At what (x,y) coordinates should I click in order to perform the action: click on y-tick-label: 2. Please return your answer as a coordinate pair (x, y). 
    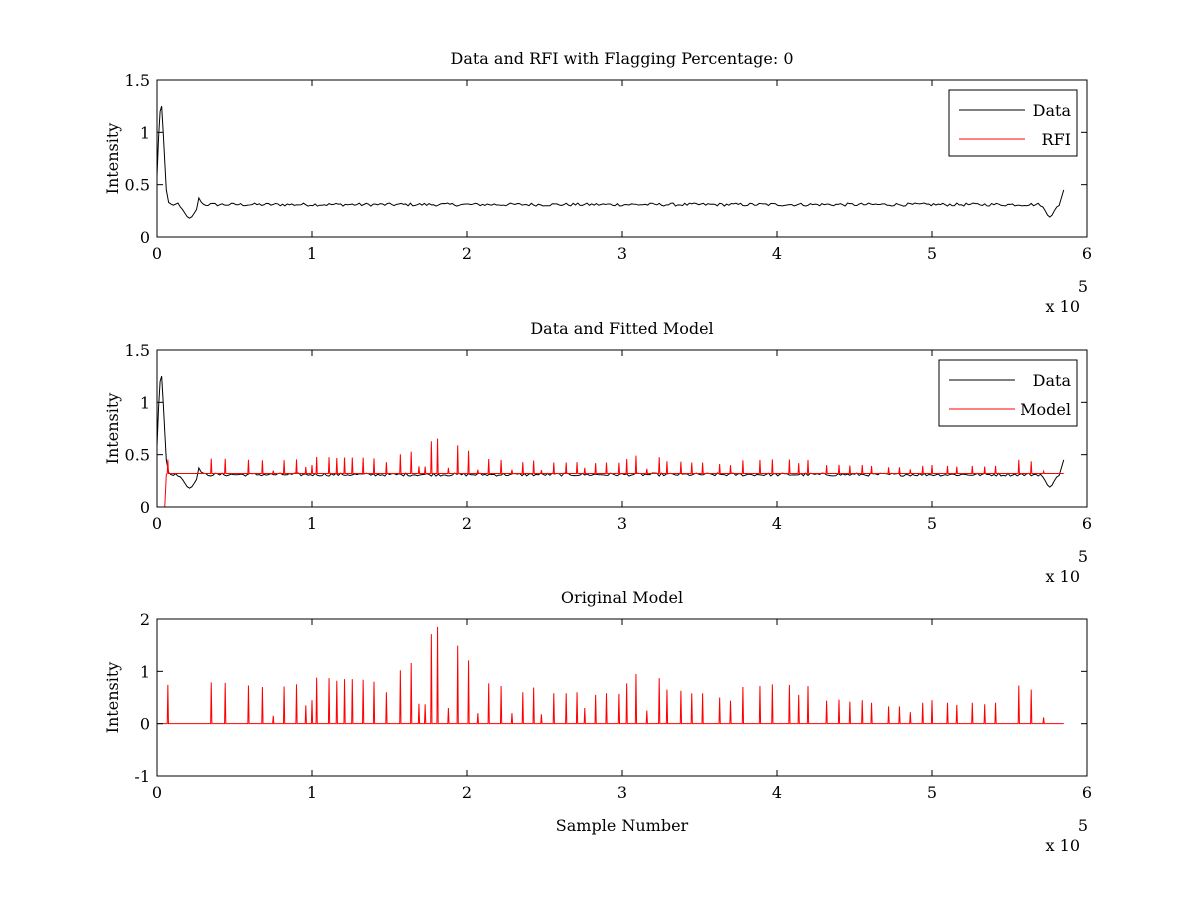
    Looking at the image, I should click on (145, 619).